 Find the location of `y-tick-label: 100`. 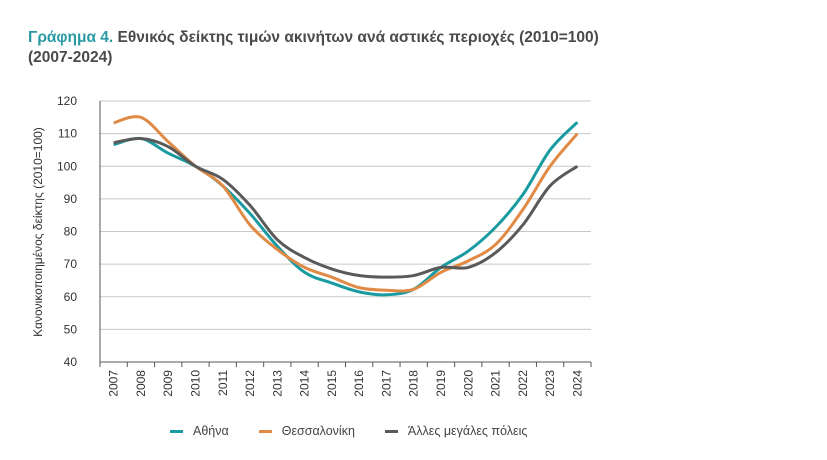

y-tick-label: 100 is located at coordinates (67, 166).